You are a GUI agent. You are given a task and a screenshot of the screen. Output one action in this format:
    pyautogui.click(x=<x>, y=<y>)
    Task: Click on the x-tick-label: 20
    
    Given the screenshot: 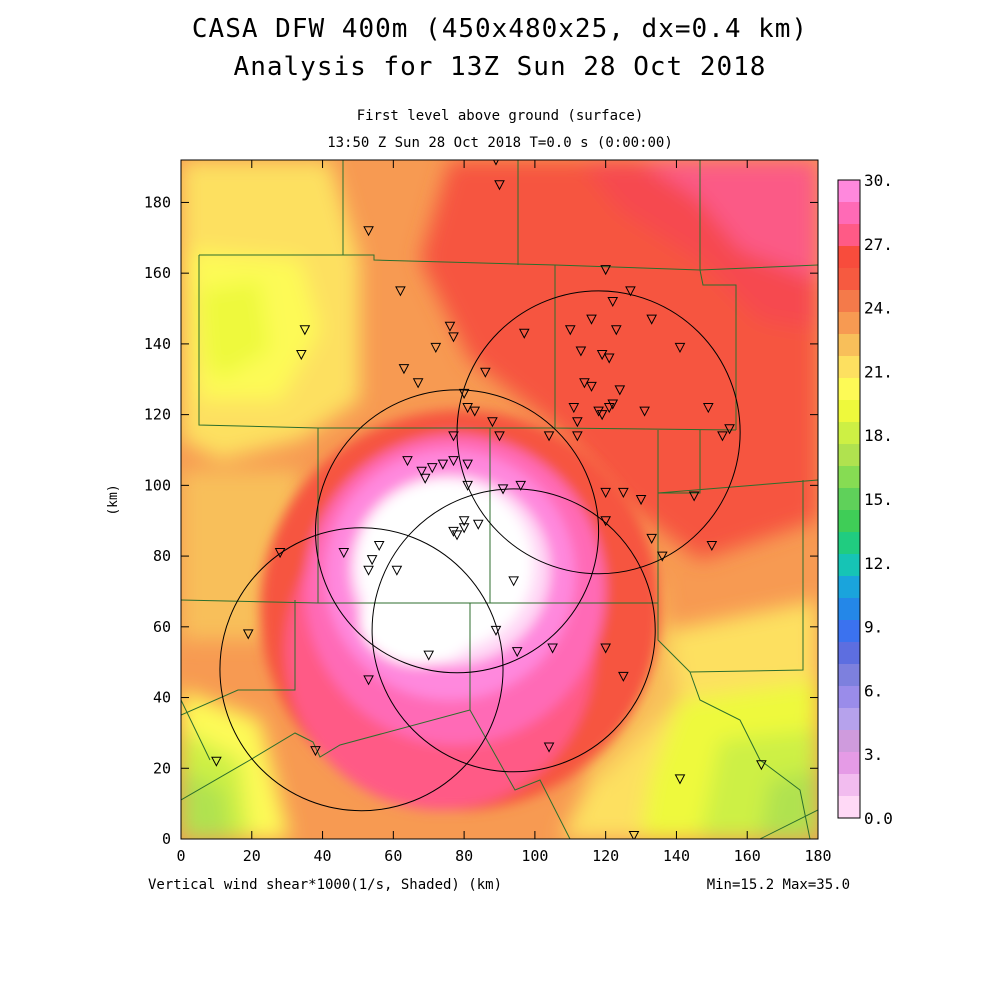 What is the action you would take?
    pyautogui.click(x=252, y=856)
    